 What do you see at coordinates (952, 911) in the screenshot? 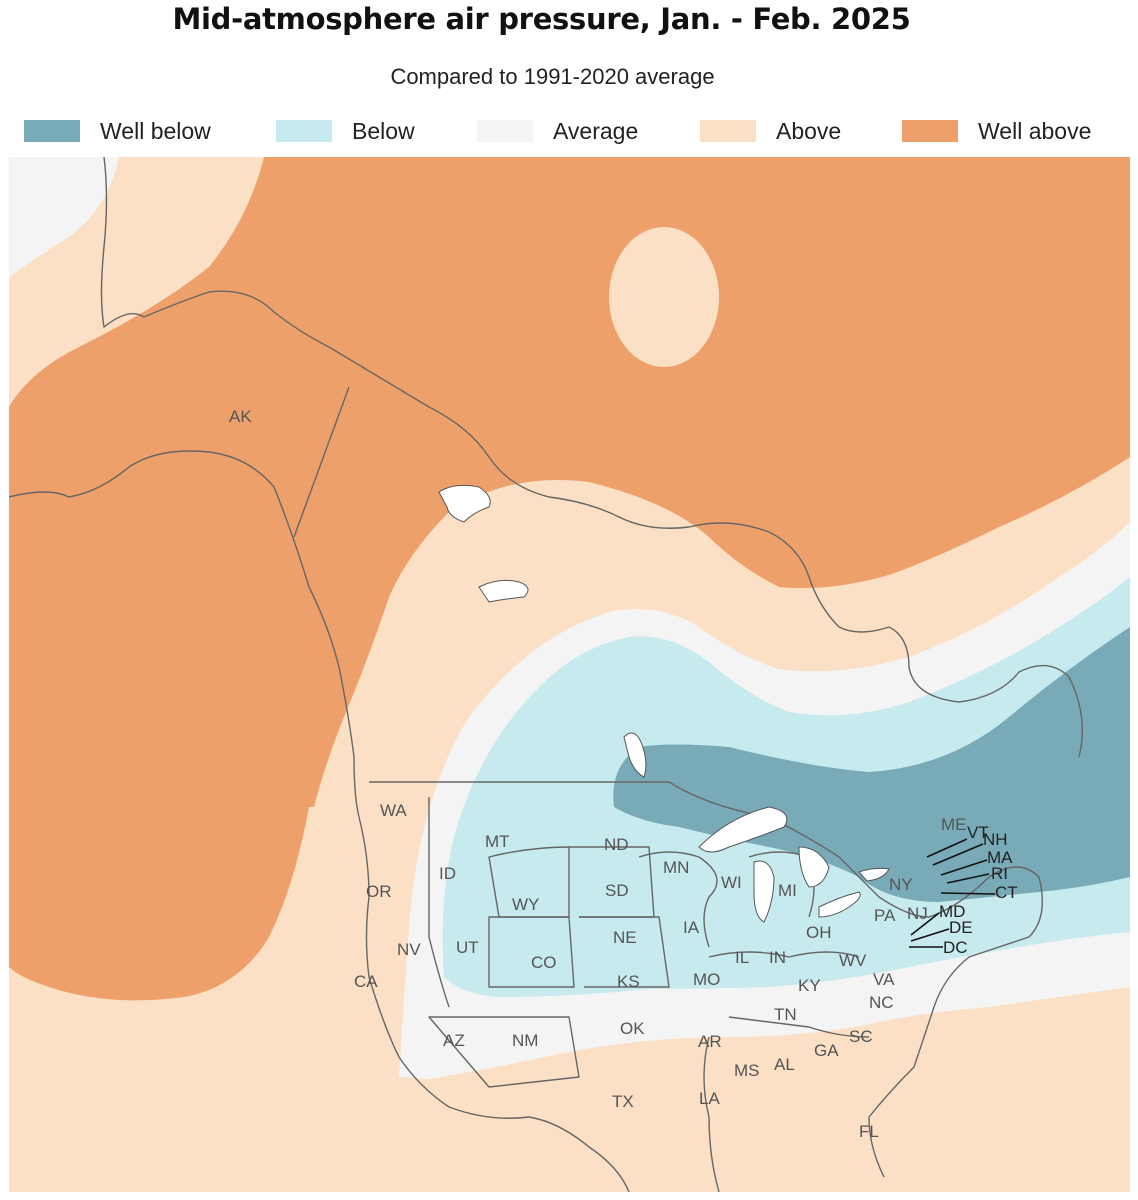
I see `label-md: MD` at bounding box center [952, 911].